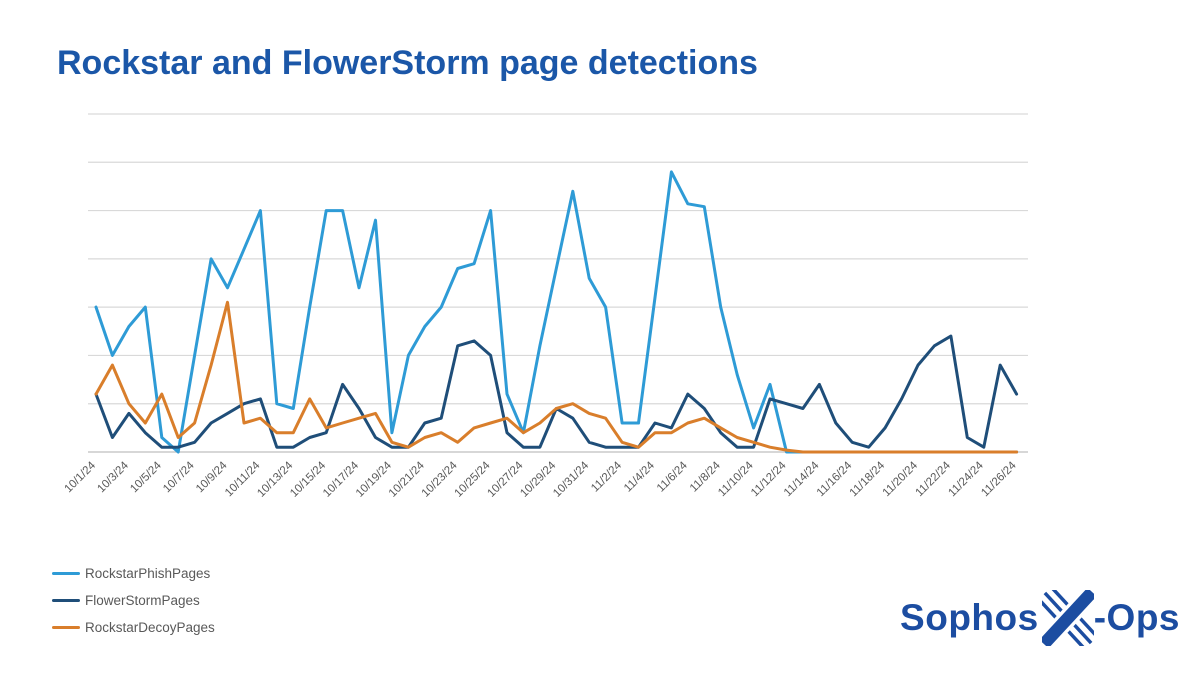 This screenshot has height=675, width=1200. Describe the element at coordinates (672, 476) in the screenshot. I see `x-tick-label: 11/6/24` at that location.